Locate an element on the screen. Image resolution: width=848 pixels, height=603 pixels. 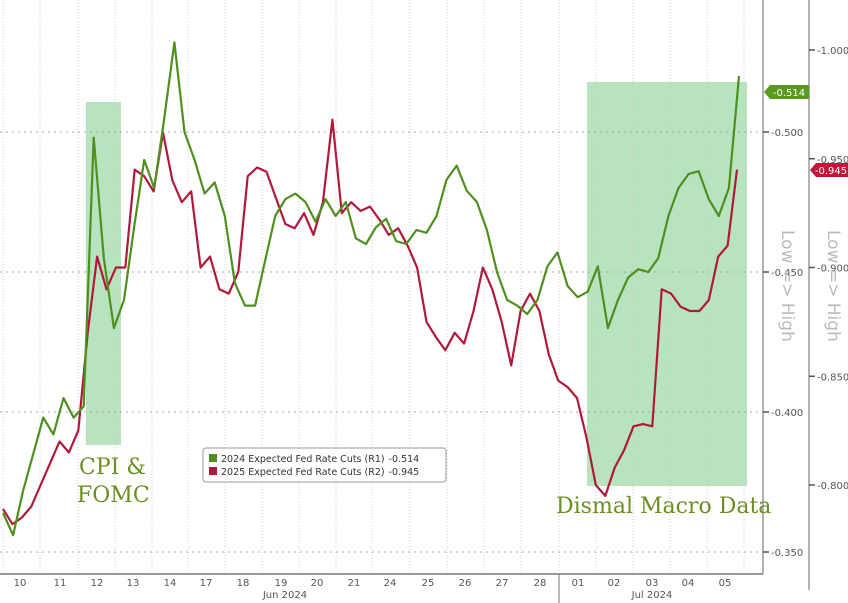
right-tick-label: -0.850 is located at coordinates (832, 377).